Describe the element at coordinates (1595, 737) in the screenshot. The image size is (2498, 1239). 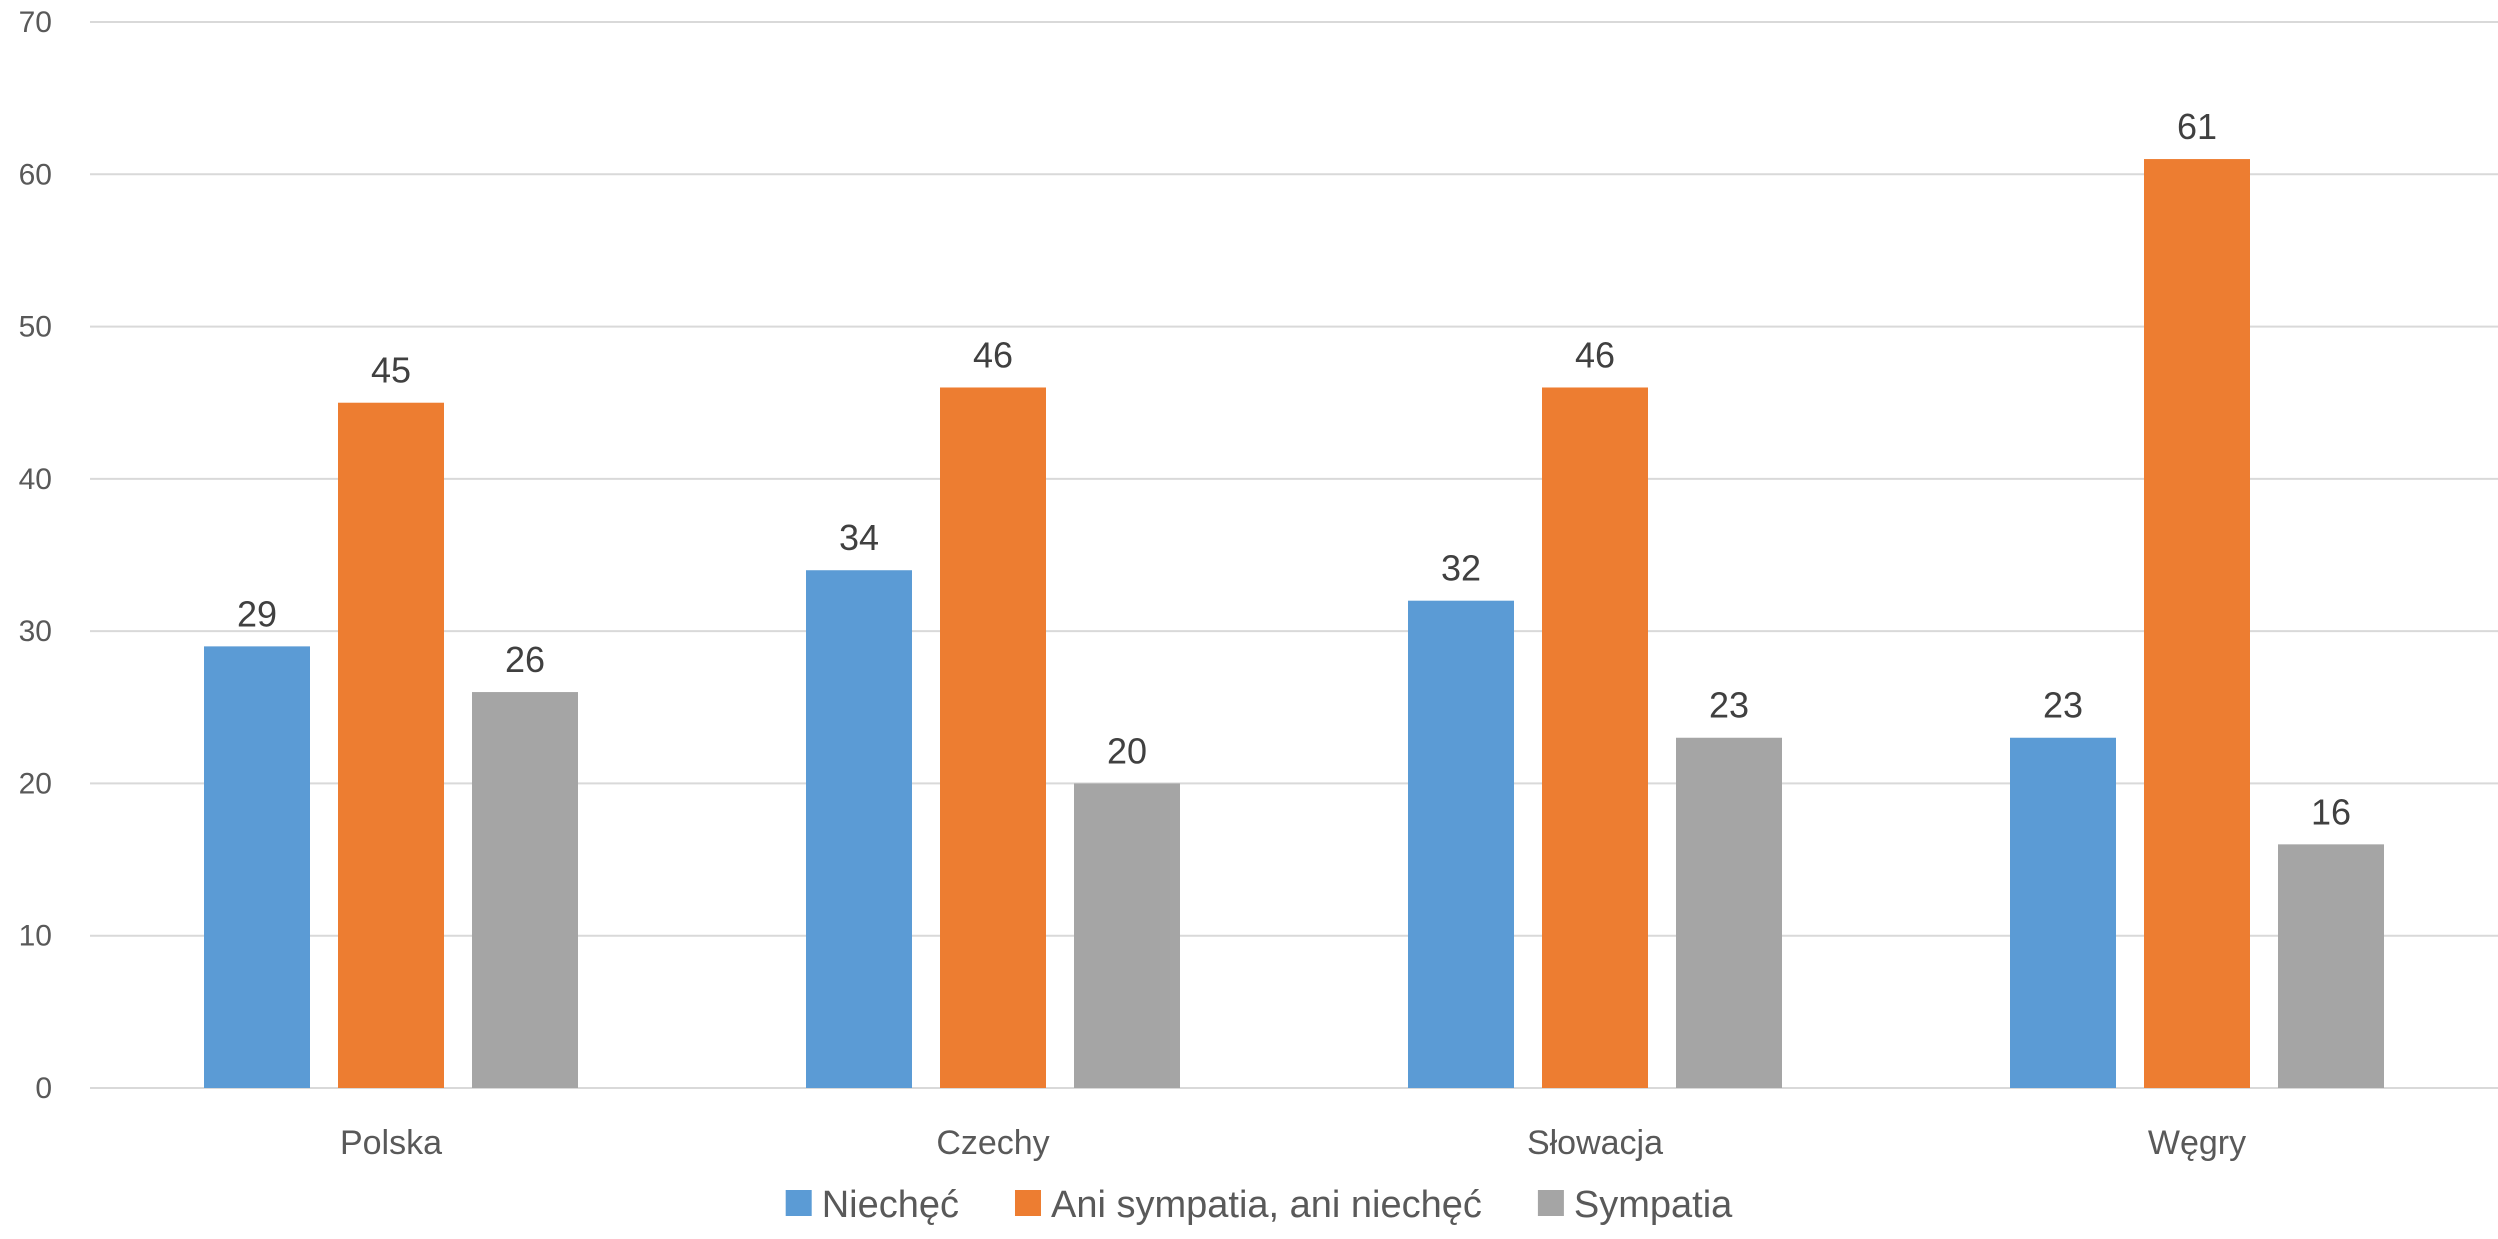
I see `bar-słowacja-series-1` at that location.